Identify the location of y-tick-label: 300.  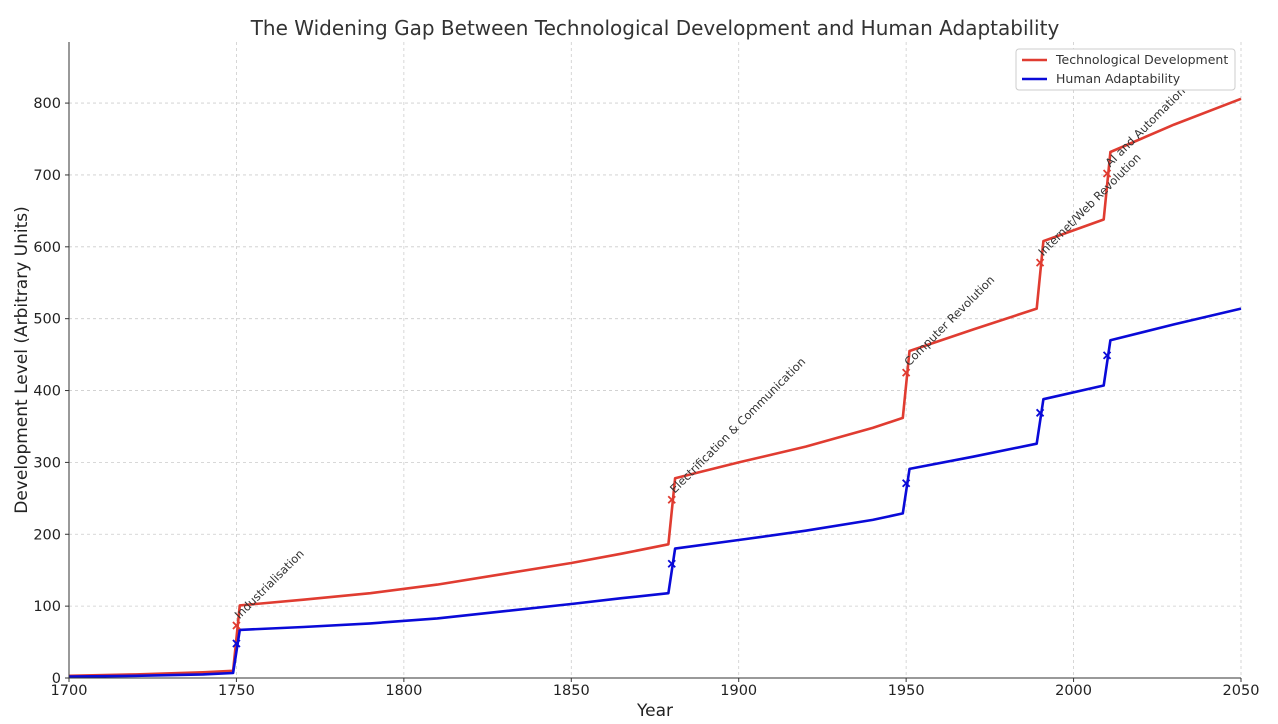
(47, 463).